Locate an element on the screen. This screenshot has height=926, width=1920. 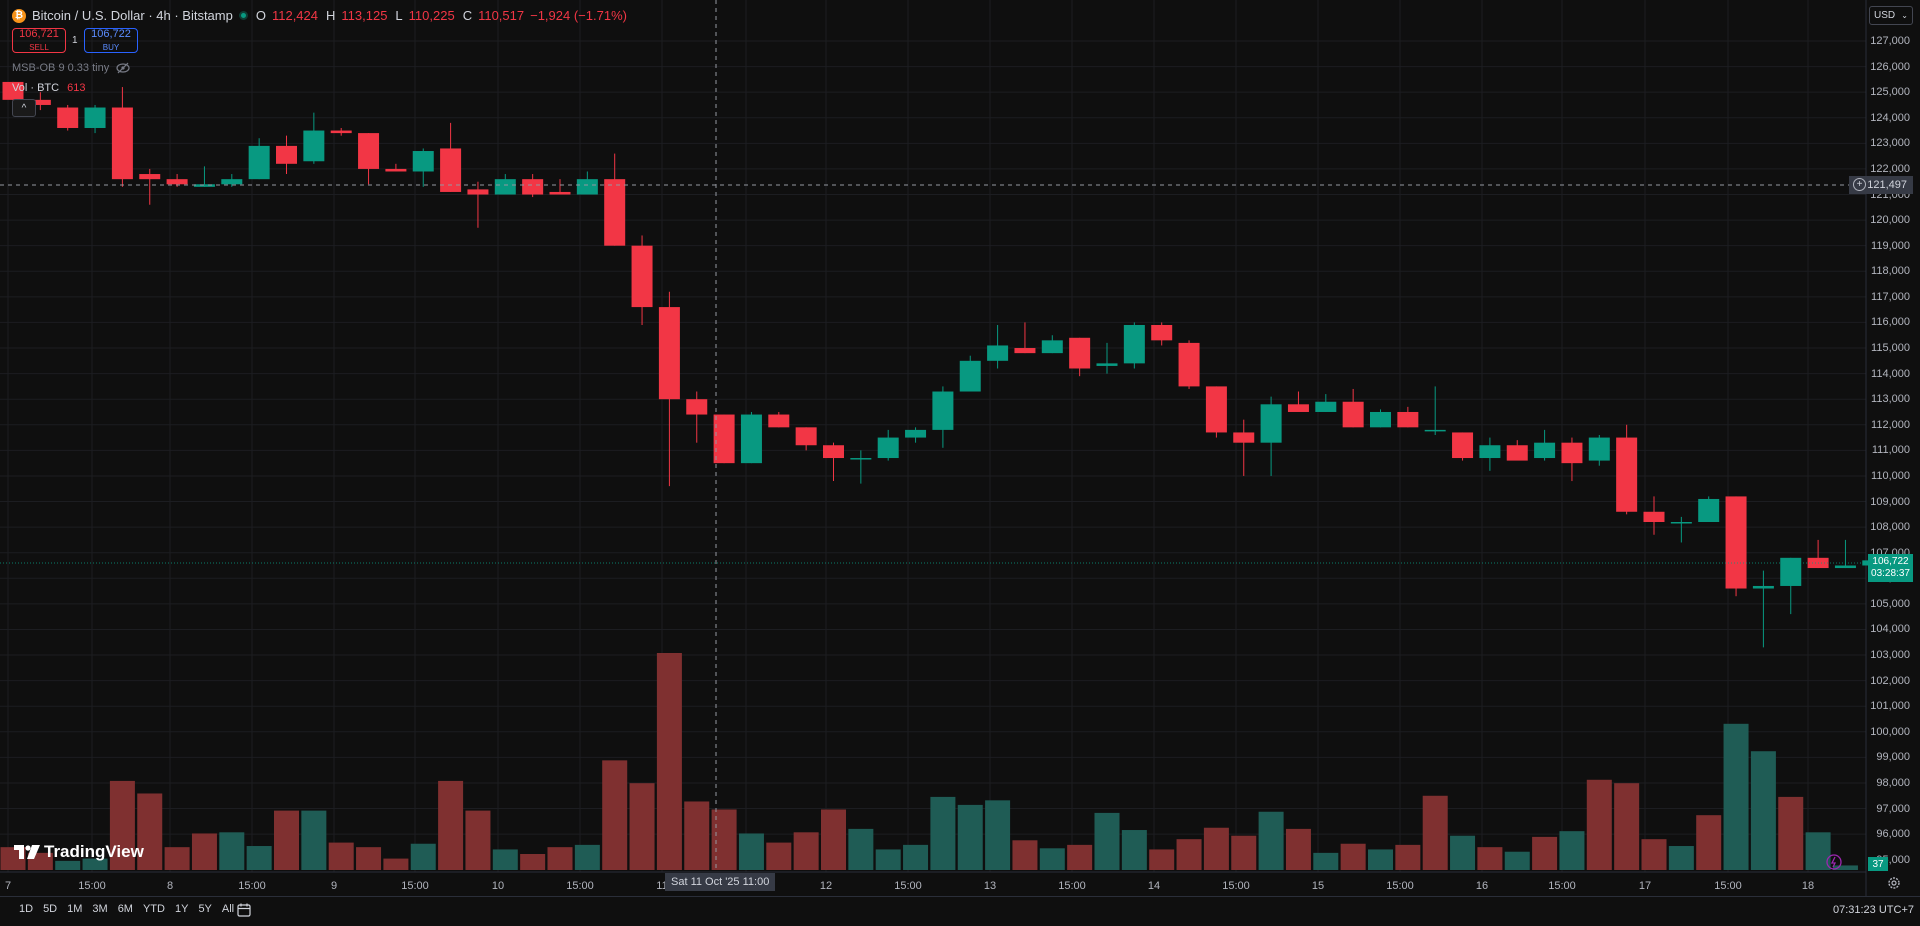
date-range-buttons: 1D 5D 1M 3M 6M YTD 1Y 5Y All is located at coordinates (126, 909).